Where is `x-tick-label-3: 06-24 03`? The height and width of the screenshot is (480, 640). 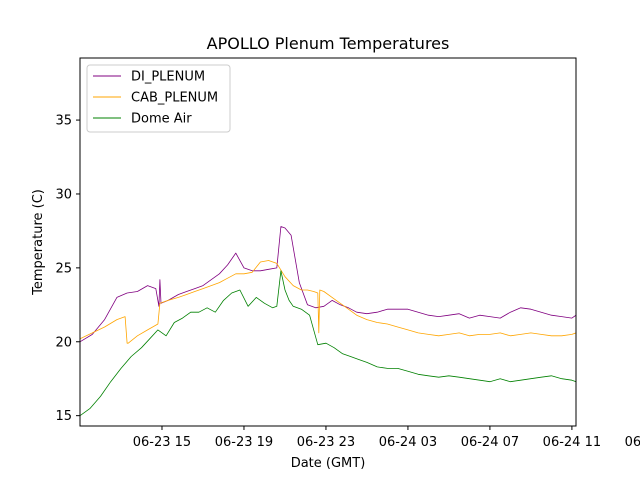 x-tick-label-3: 06-24 03 is located at coordinates (408, 442).